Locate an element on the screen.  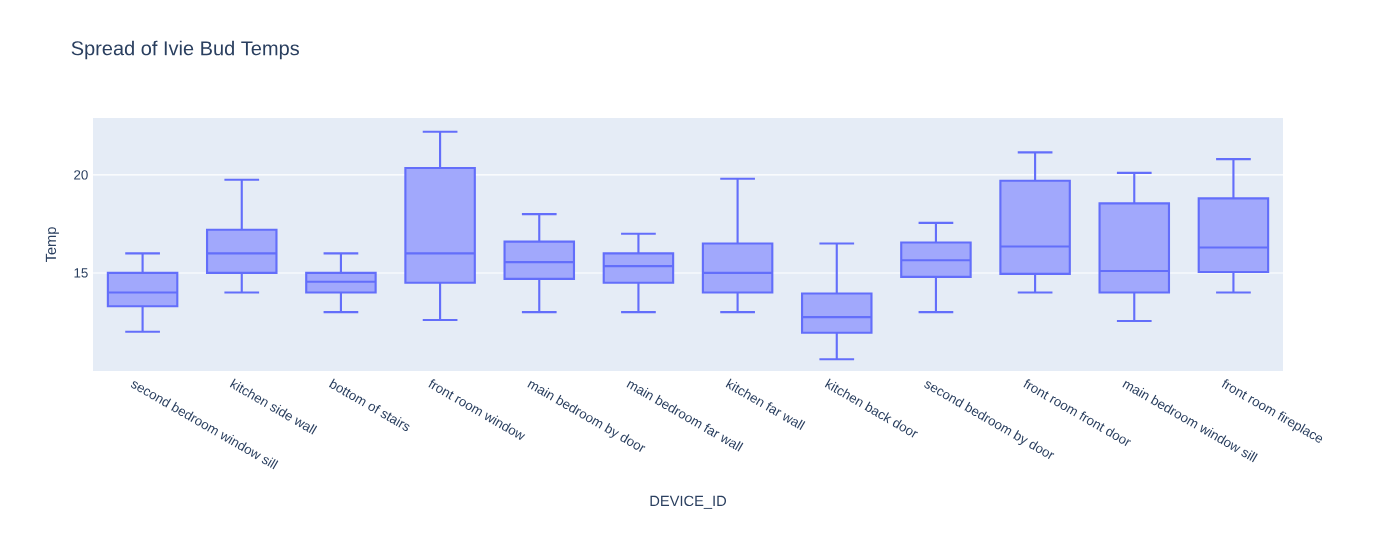
chart-title: Spread of Ivie Bud Temps is located at coordinates (185, 50).